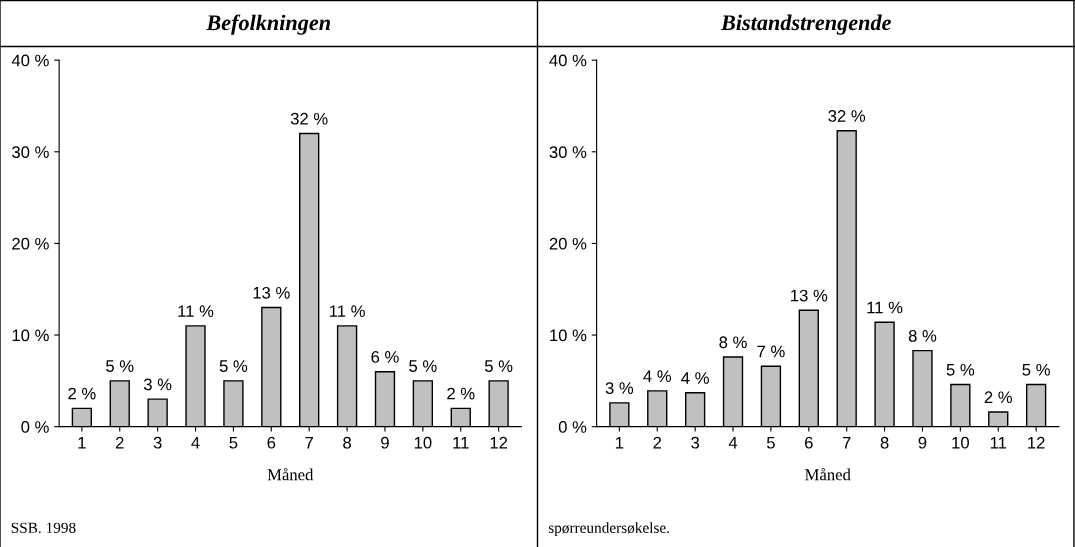  Describe the element at coordinates (771, 351) in the screenshot. I see `data-label: 7 %` at that location.